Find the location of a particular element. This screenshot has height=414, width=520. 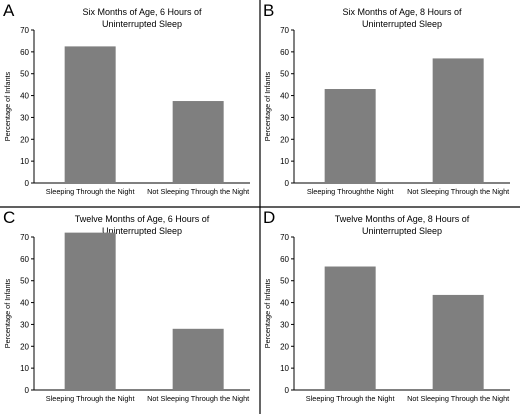

chart-title-line: Six Months of Age, 8 Hours of is located at coordinates (402, 12).